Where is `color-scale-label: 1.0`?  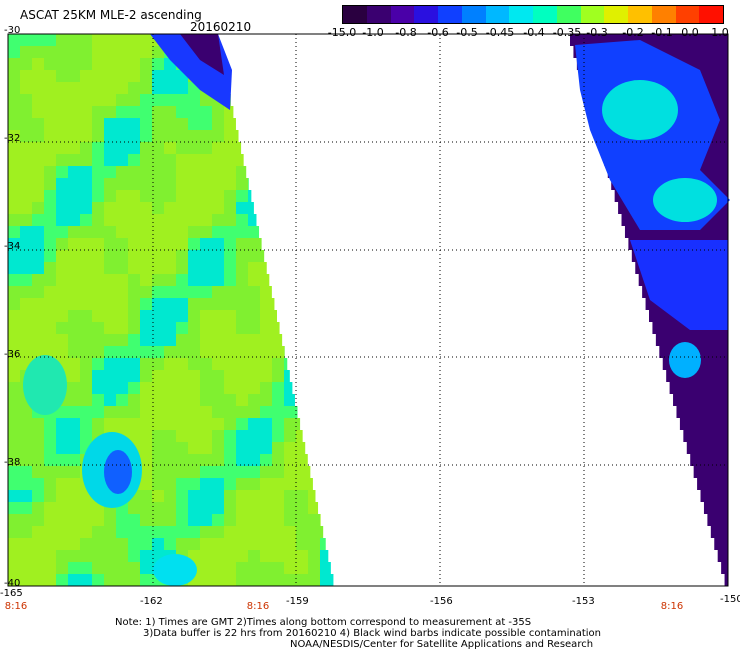
color-scale-label: 1.0 is located at coordinates (720, 32).